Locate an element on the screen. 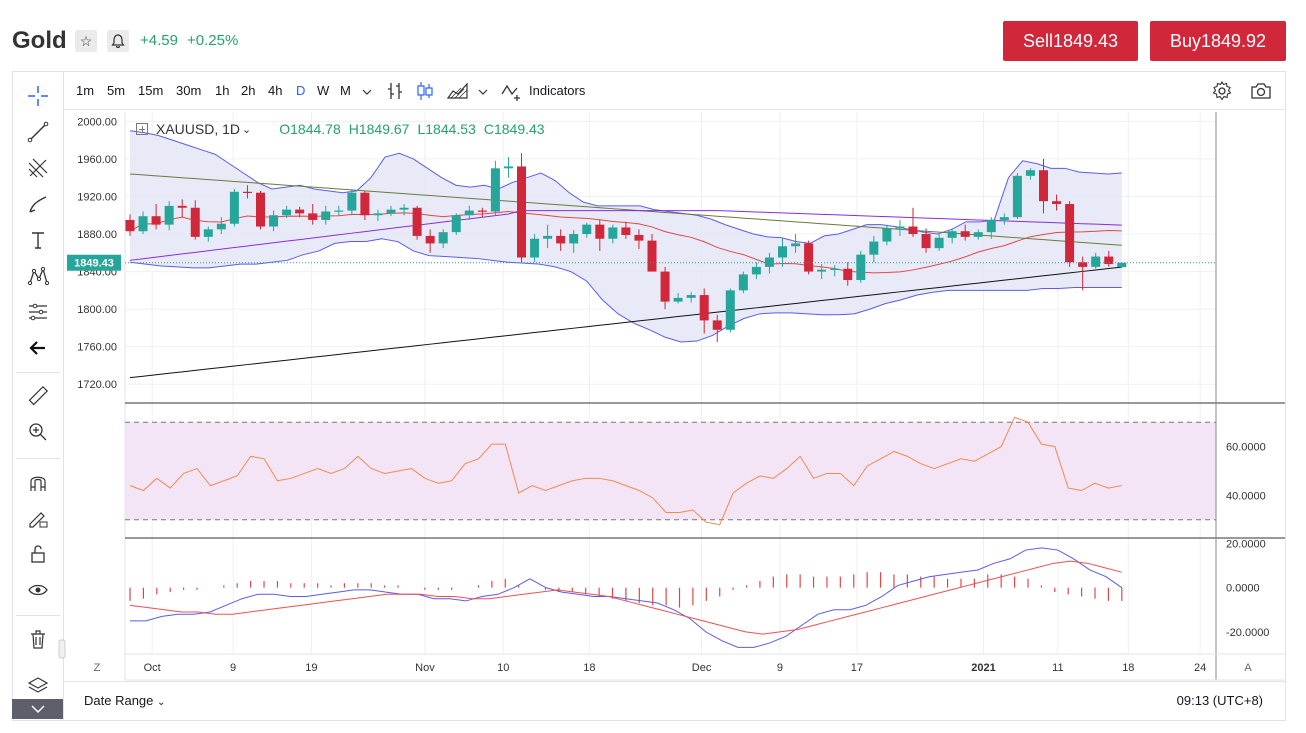 The image size is (1306, 733). unlock-icon is located at coordinates (38, 554).